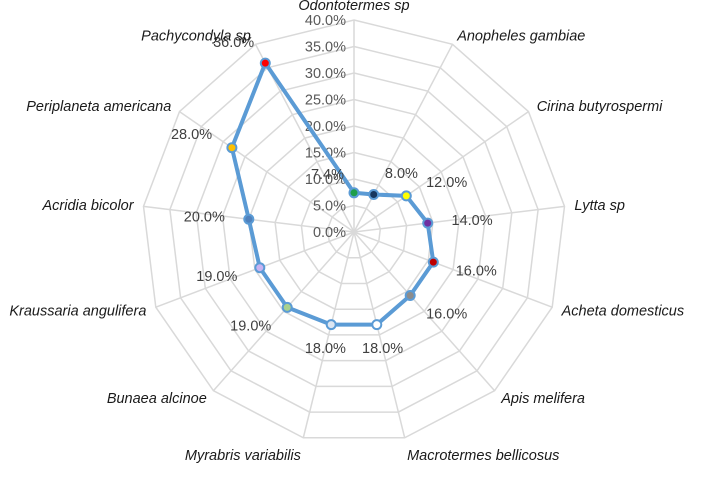 The height and width of the screenshot is (478, 708). What do you see at coordinates (325, 101) in the screenshot?
I see `tick-label: 25.0%` at bounding box center [325, 101].